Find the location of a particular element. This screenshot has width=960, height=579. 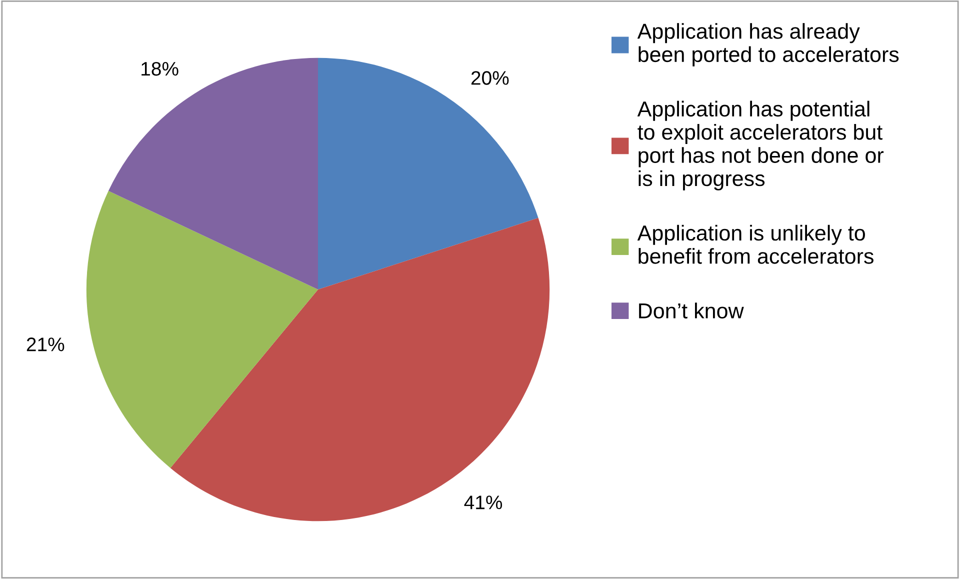

legend-label: Application has already been ported to accelerators is located at coordinates (768, 44).